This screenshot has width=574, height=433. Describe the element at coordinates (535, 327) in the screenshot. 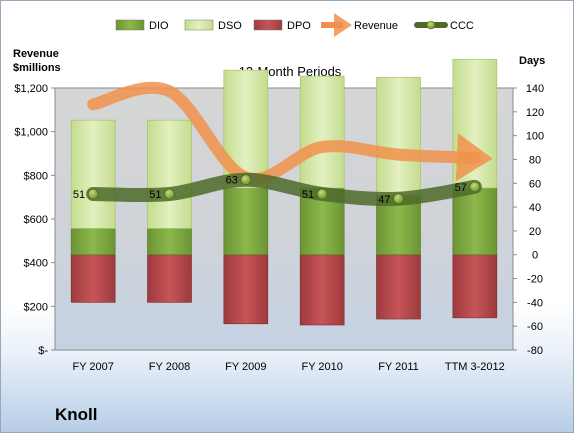

I see `y-right-tick-label: -60` at that location.